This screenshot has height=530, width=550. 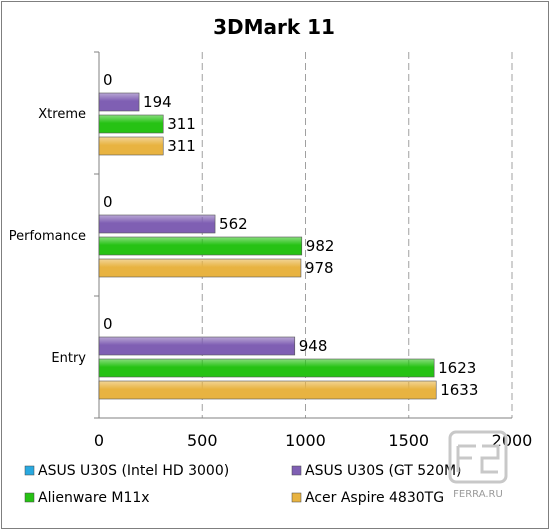 I want to click on watermark-glyph, so click(x=478, y=457).